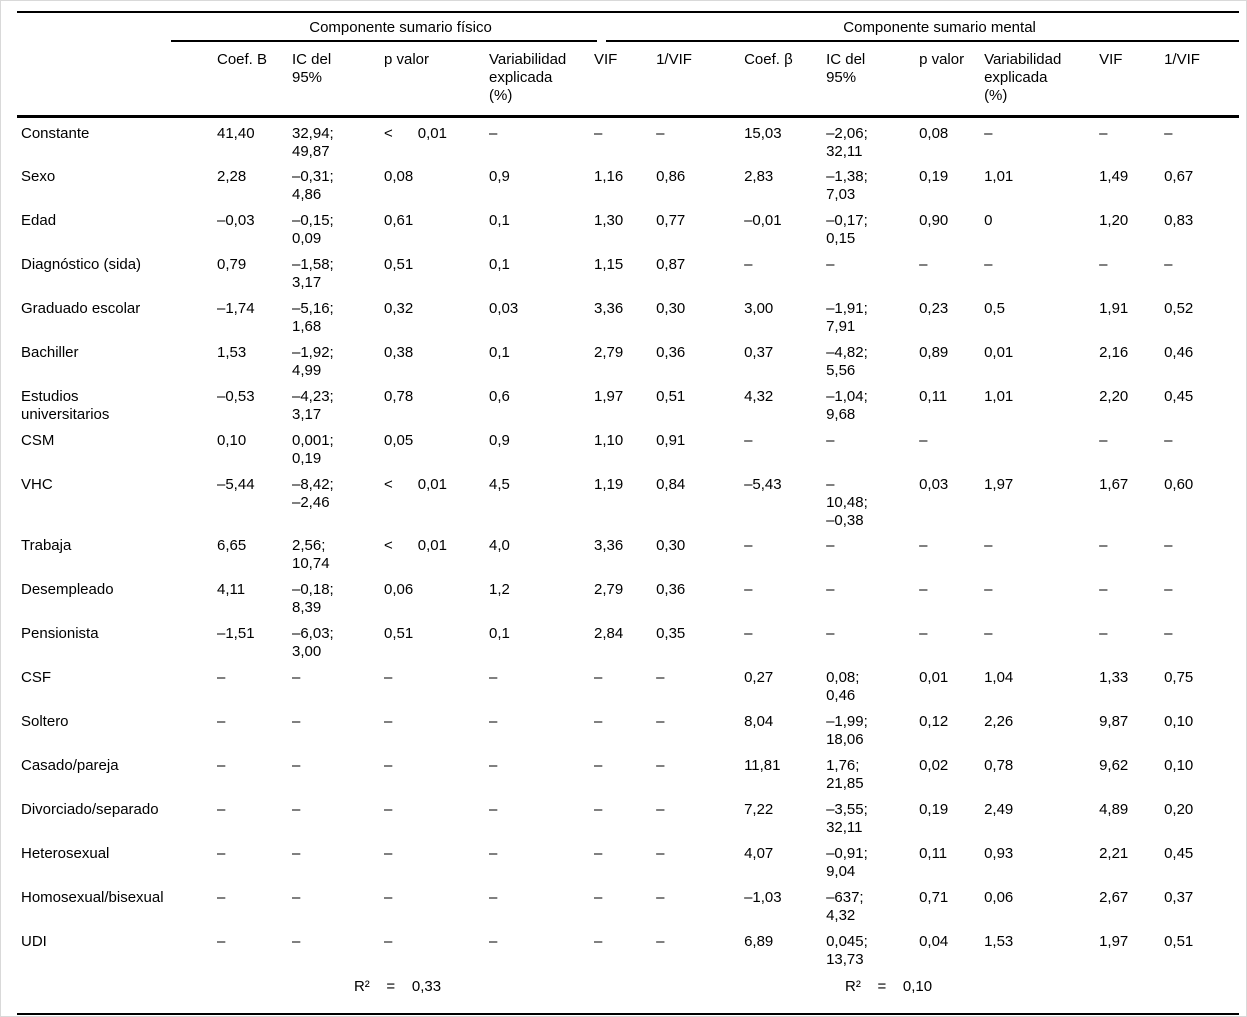 Image resolution: width=1247 pixels, height=1017 pixels. Describe the element at coordinates (254, 80) in the screenshot. I see `column-header: Coef. B` at that location.